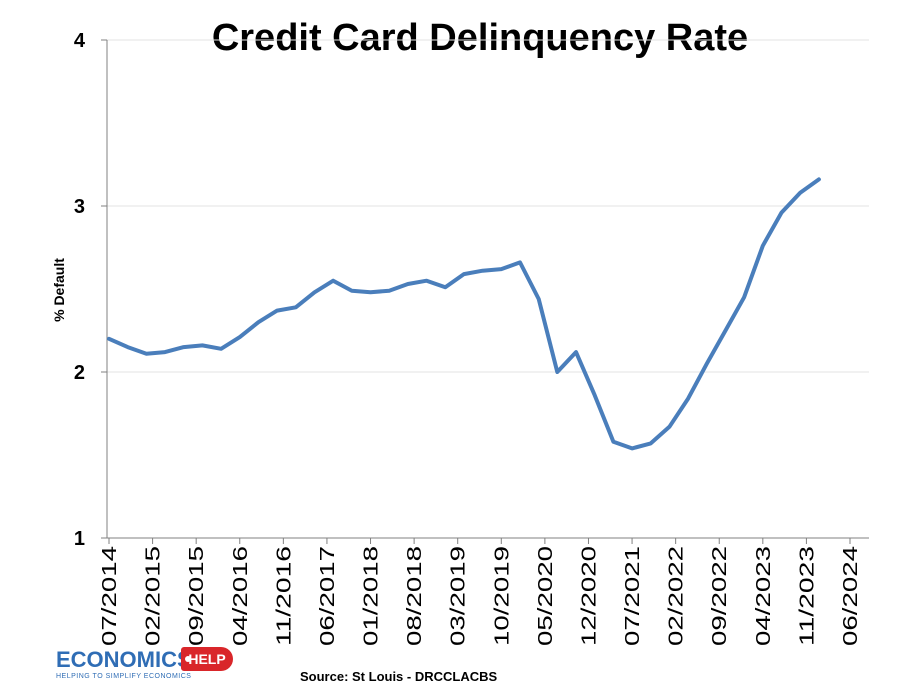 The width and height of the screenshot is (900, 691). What do you see at coordinates (502, 596) in the screenshot?
I see `x-tick-label: 10/2019` at bounding box center [502, 596].